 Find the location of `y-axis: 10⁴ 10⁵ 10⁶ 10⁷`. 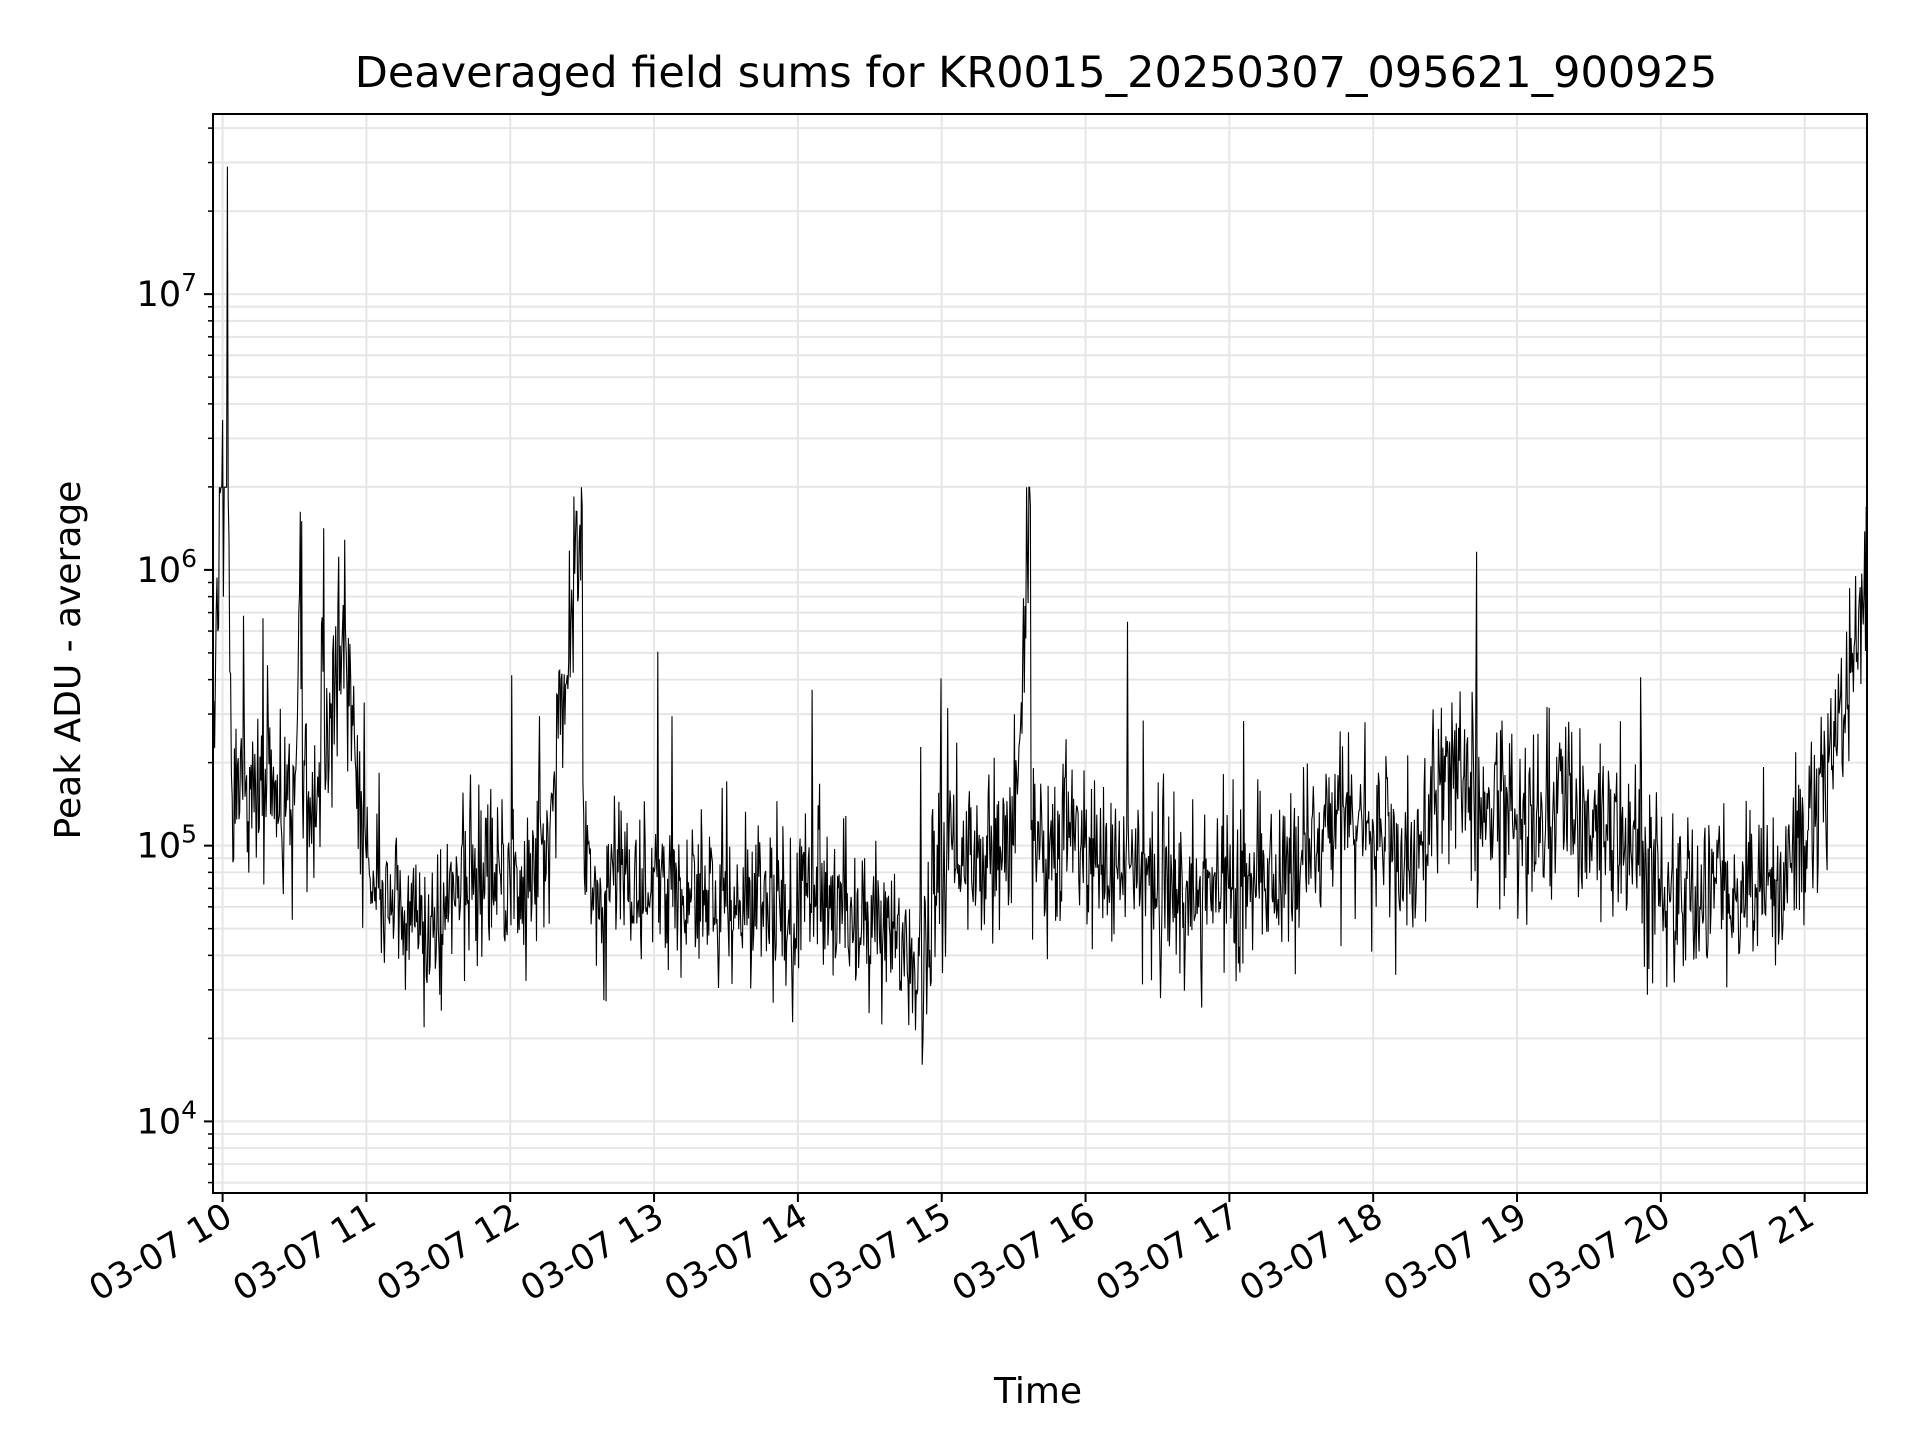

y-axis: 10⁴ 10⁵ 10⁶ 10⁷ is located at coordinates (175, 655).